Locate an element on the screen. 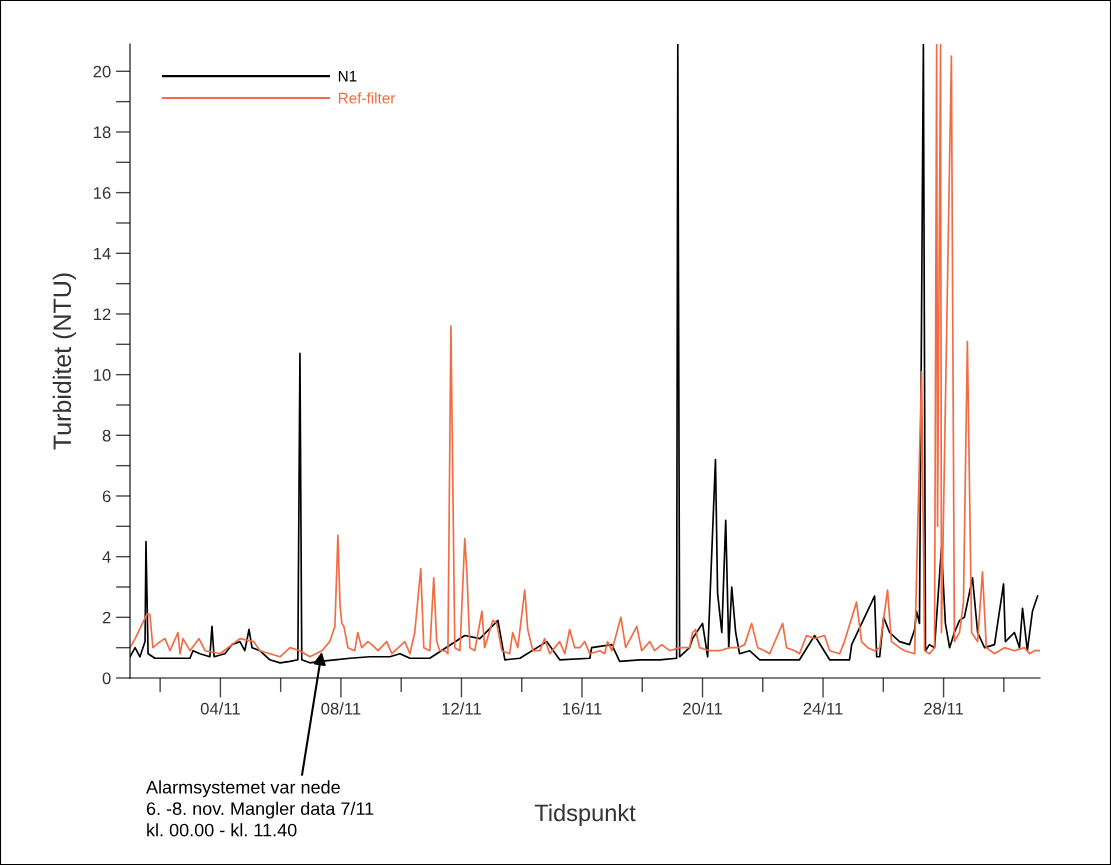 This screenshot has width=1111, height=865. y-tick-label: 18 is located at coordinates (102, 132).